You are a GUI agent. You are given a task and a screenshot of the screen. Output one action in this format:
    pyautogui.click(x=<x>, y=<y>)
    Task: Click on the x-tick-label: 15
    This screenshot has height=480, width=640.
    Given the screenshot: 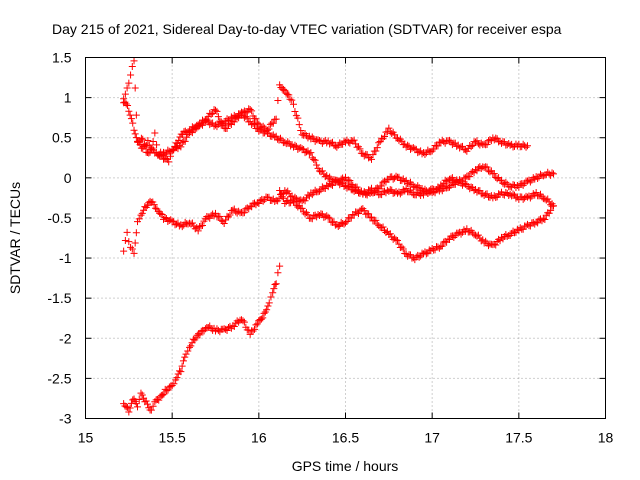 What is the action you would take?
    pyautogui.click(x=86, y=438)
    